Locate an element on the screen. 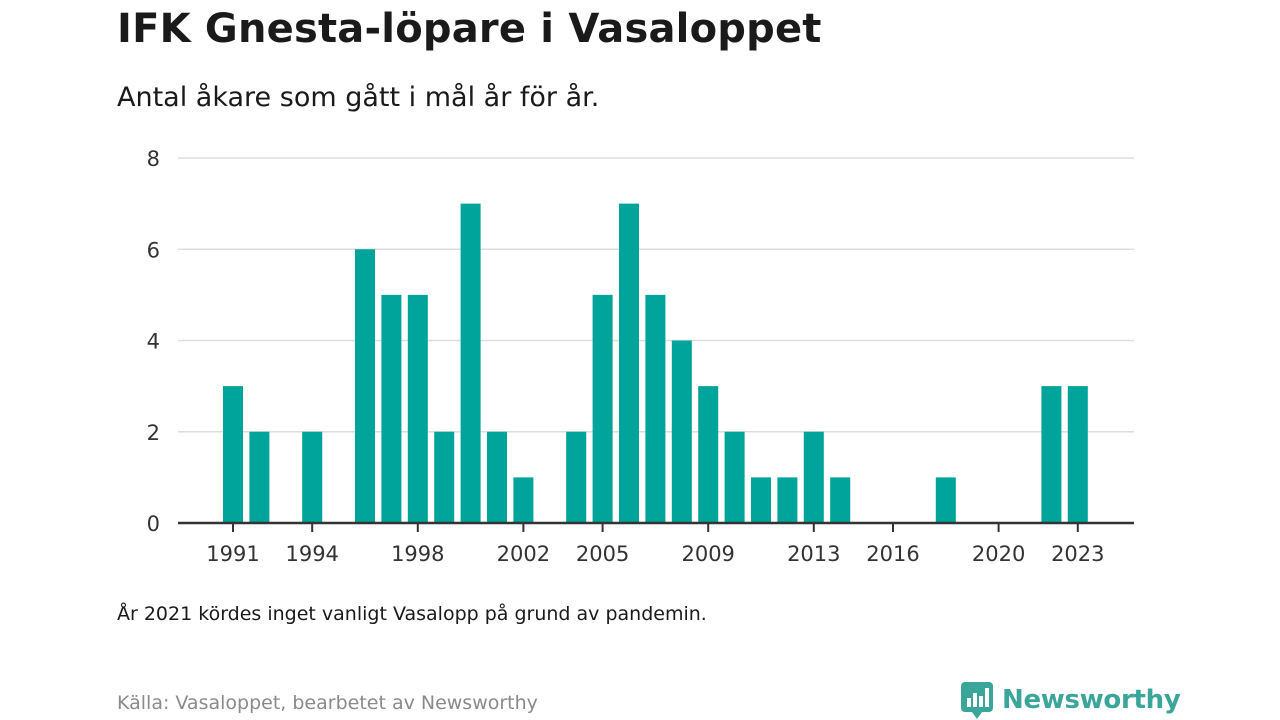 This screenshot has width=1280, height=720. bar-2007 is located at coordinates (655, 408).